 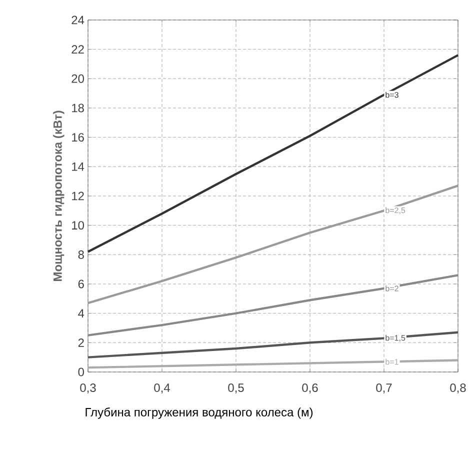 I want to click on y-tick-label: 14, so click(x=78, y=166).